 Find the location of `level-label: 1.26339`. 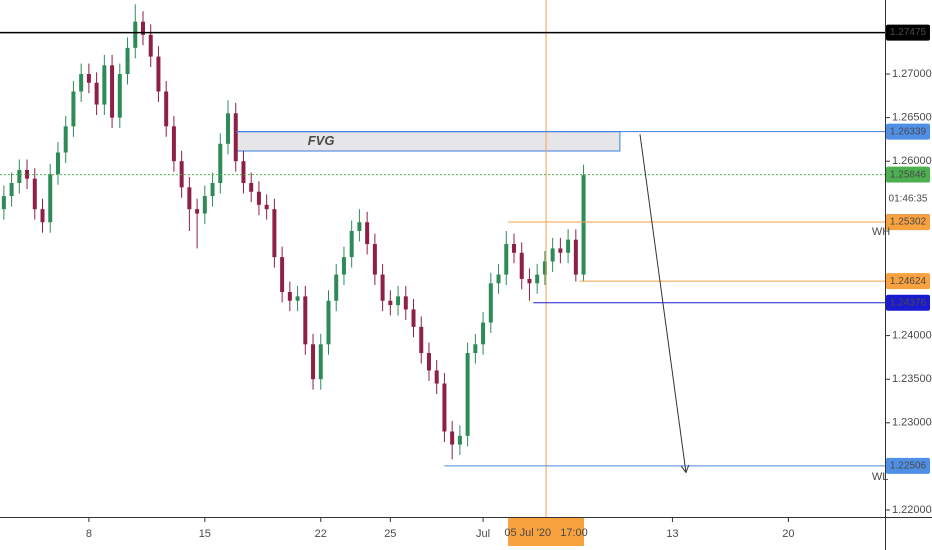

level-label: 1.26339 is located at coordinates (908, 131).